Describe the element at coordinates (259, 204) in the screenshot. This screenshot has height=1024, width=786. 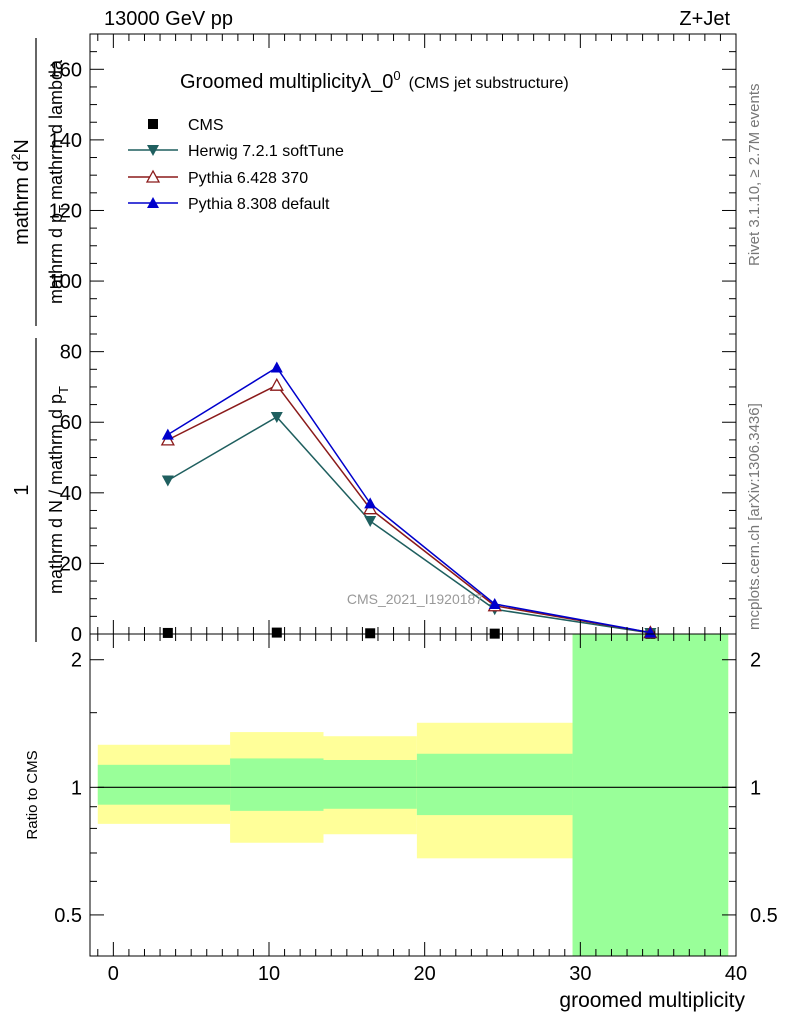
I see `legend-label-pythia8: Pythia 8.308 default` at that location.